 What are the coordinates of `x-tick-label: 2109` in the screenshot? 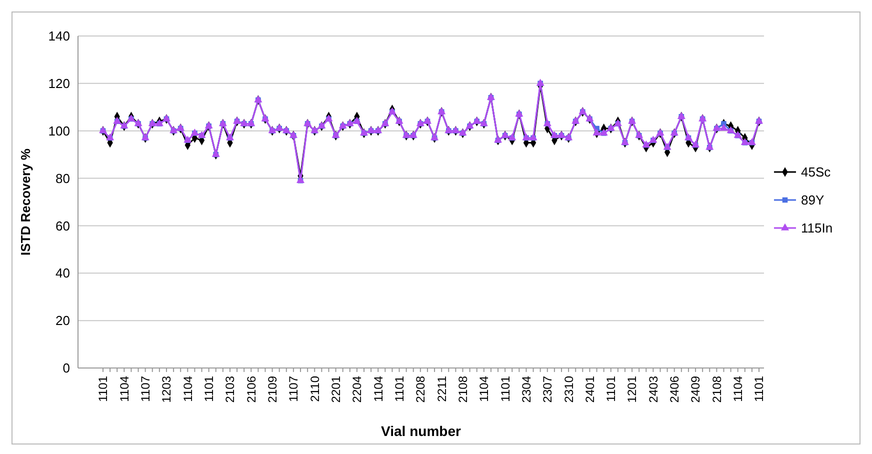 It's located at (272, 389).